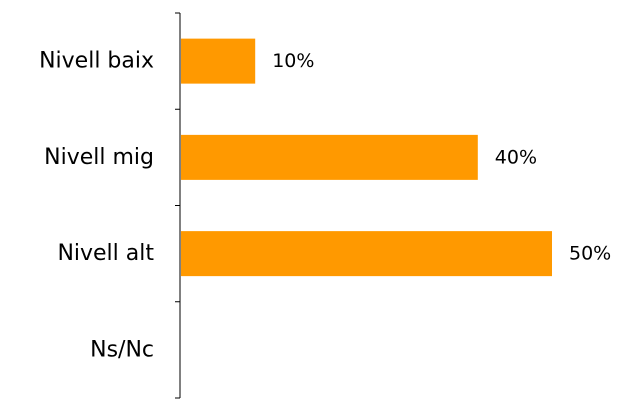 The width and height of the screenshot is (622, 401). Describe the element at coordinates (96, 61) in the screenshot. I see `category-label: Nivell baix` at that location.